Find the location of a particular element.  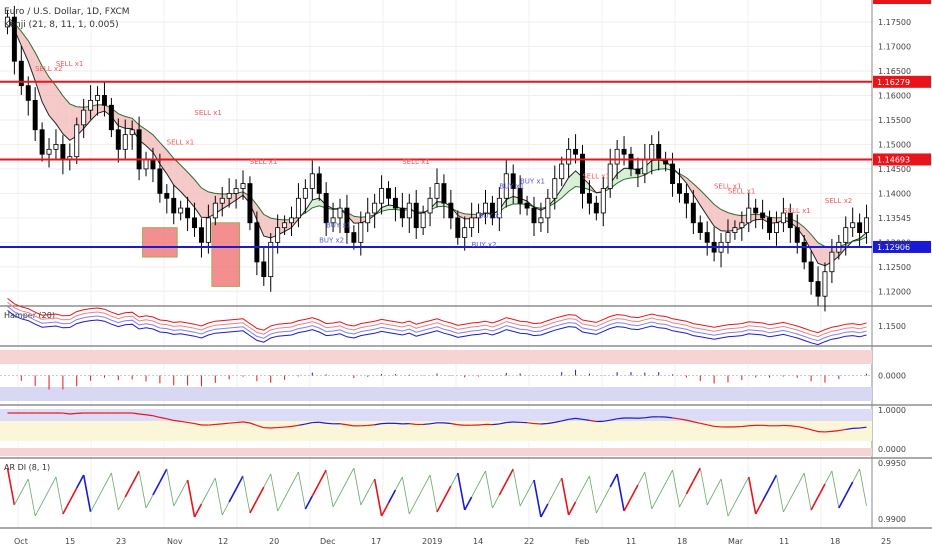

signal-label: BUY x1 is located at coordinates (532, 182).